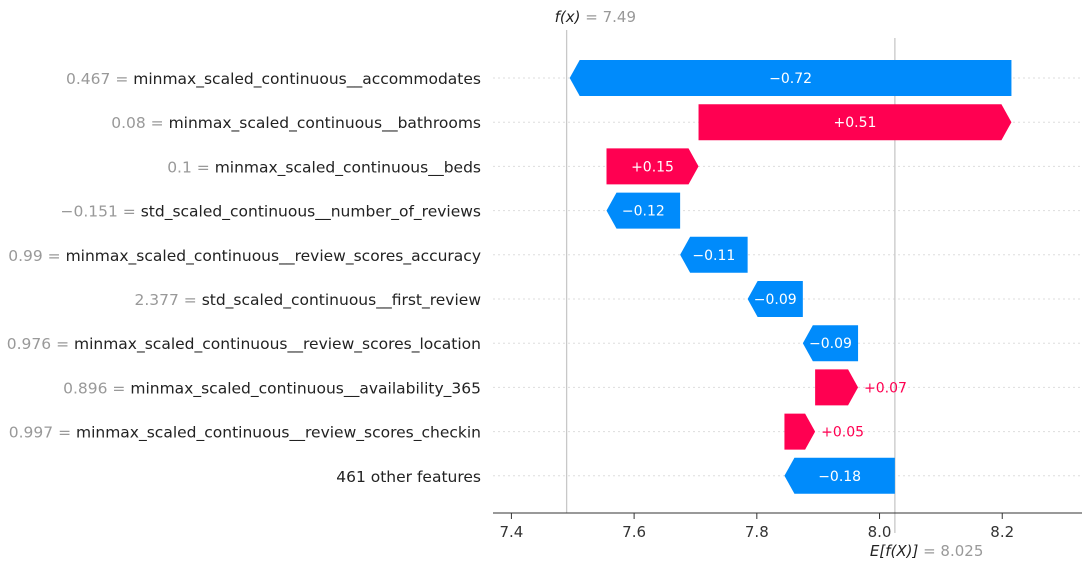 The image size is (1090, 569). Describe the element at coordinates (348, 167) in the screenshot. I see `feature-name: minmax_scaled_continuous__beds` at that location.